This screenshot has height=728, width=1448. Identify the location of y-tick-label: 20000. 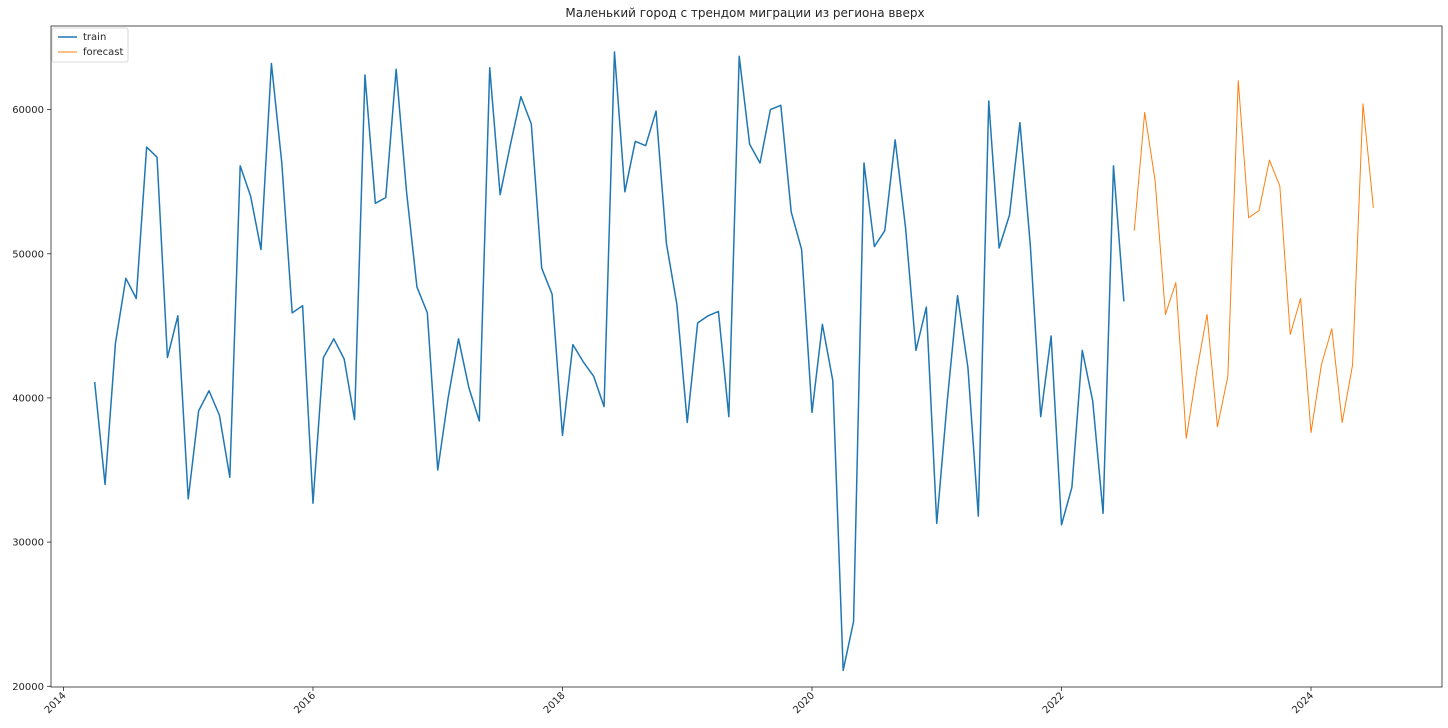
(28, 687).